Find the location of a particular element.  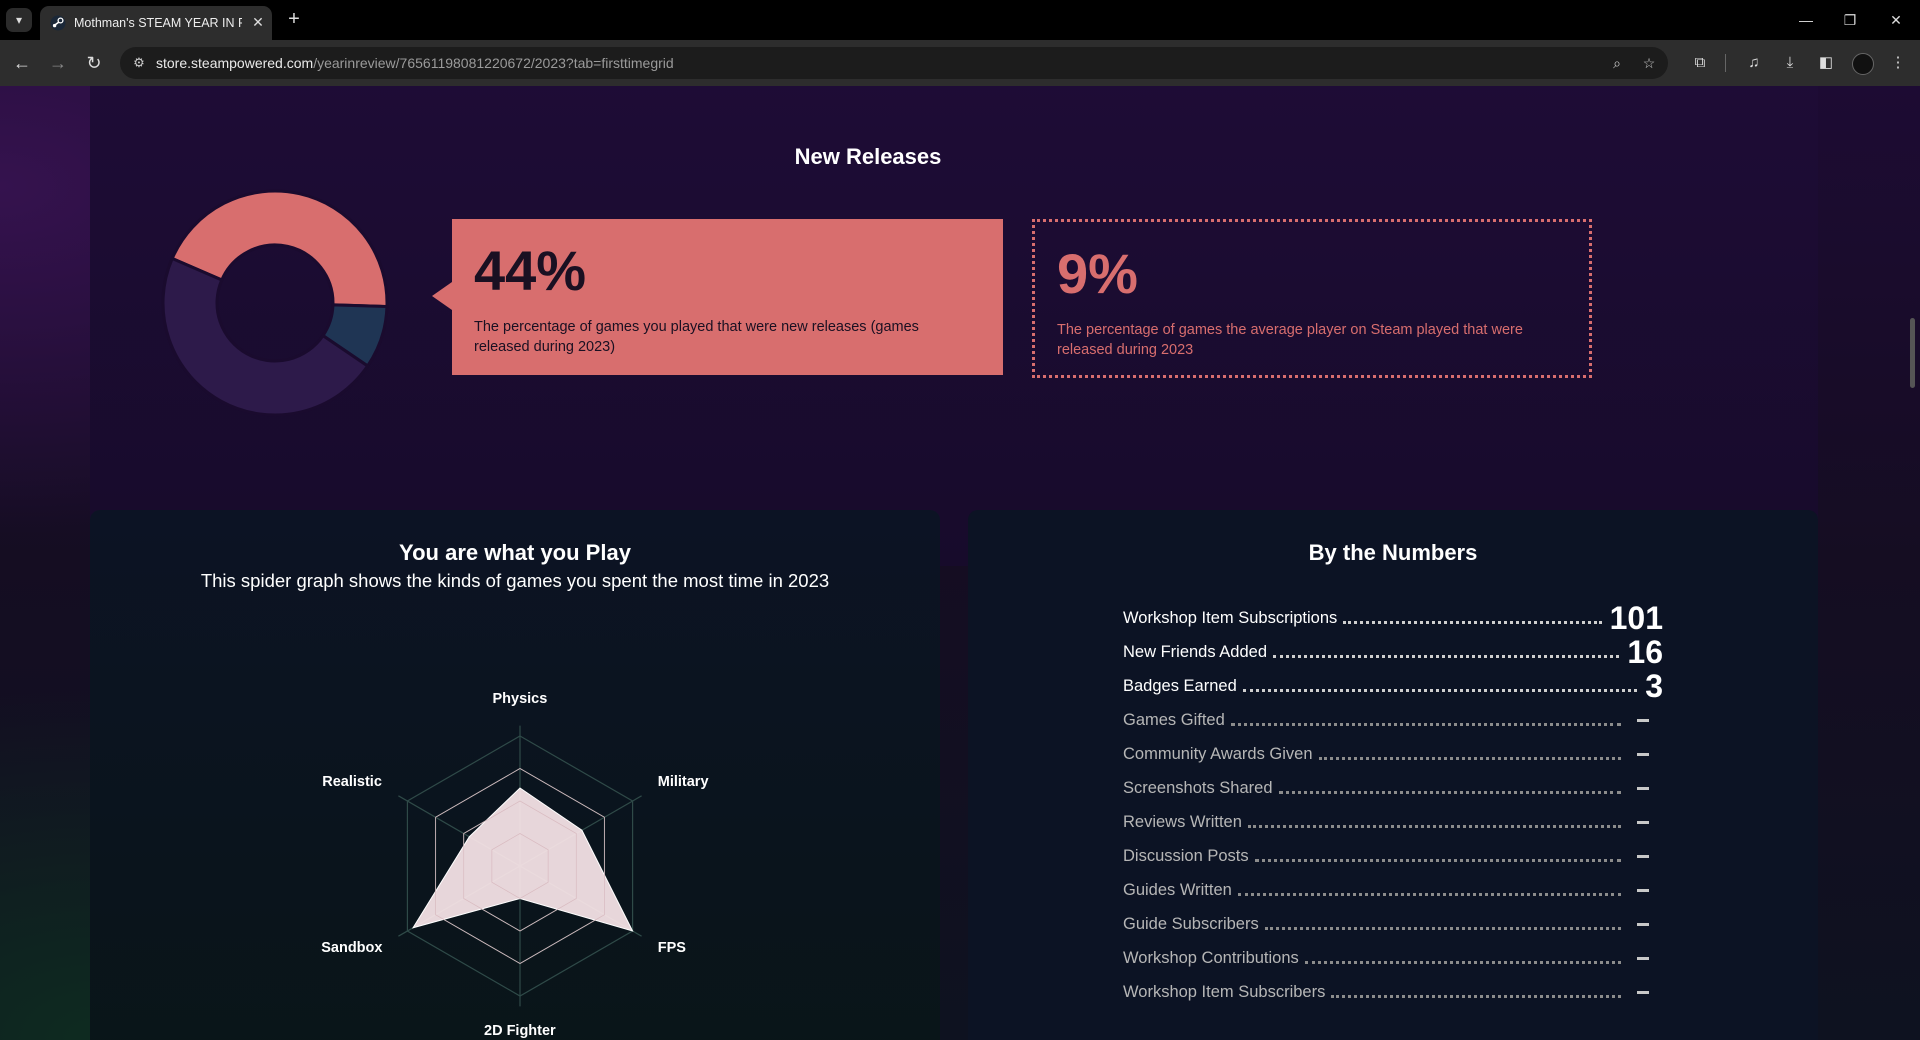

stat-row: Workshop Item Subscribers is located at coordinates (1393, 992).